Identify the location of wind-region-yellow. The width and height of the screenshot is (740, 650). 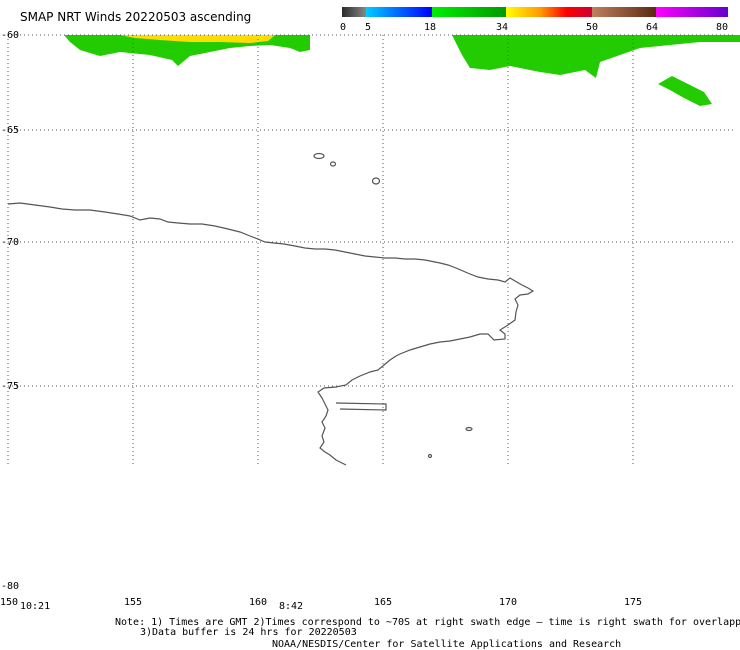
(197, 39).